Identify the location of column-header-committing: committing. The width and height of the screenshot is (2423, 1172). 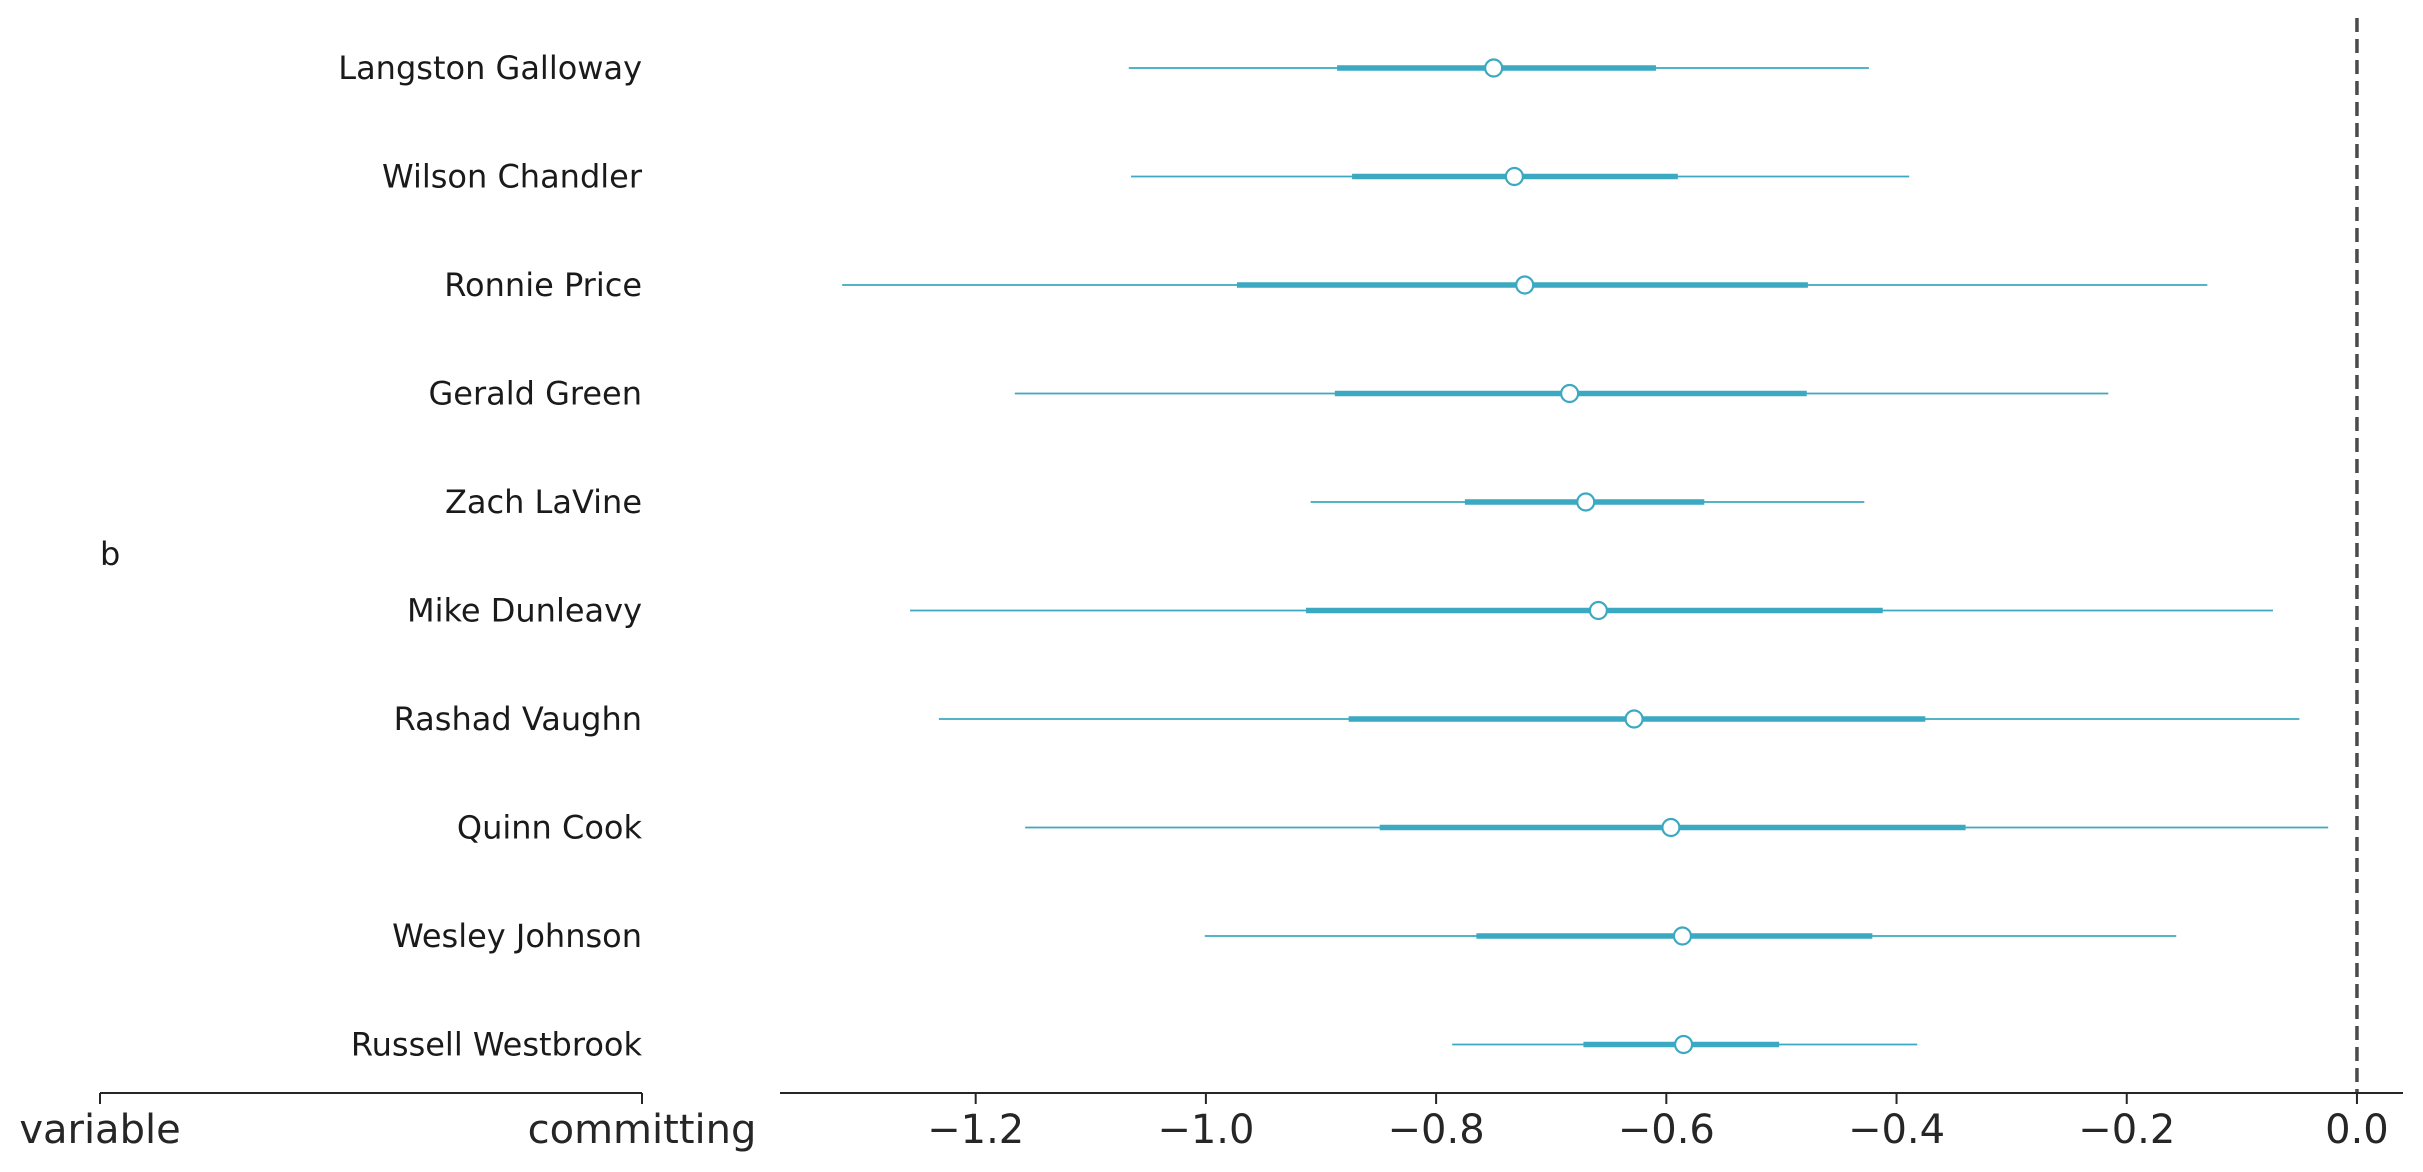
(642, 1130).